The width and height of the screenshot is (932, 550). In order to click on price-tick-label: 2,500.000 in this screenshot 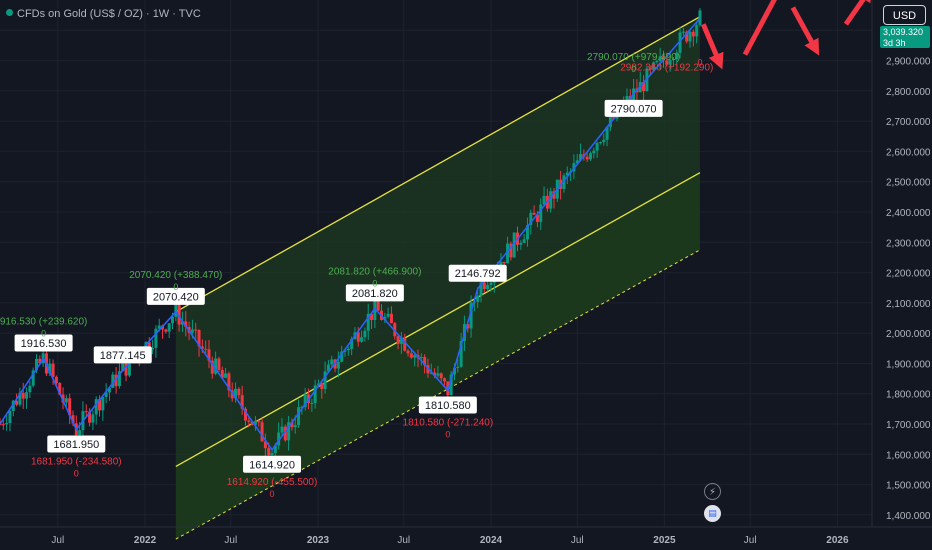, I will do `click(908, 183)`.